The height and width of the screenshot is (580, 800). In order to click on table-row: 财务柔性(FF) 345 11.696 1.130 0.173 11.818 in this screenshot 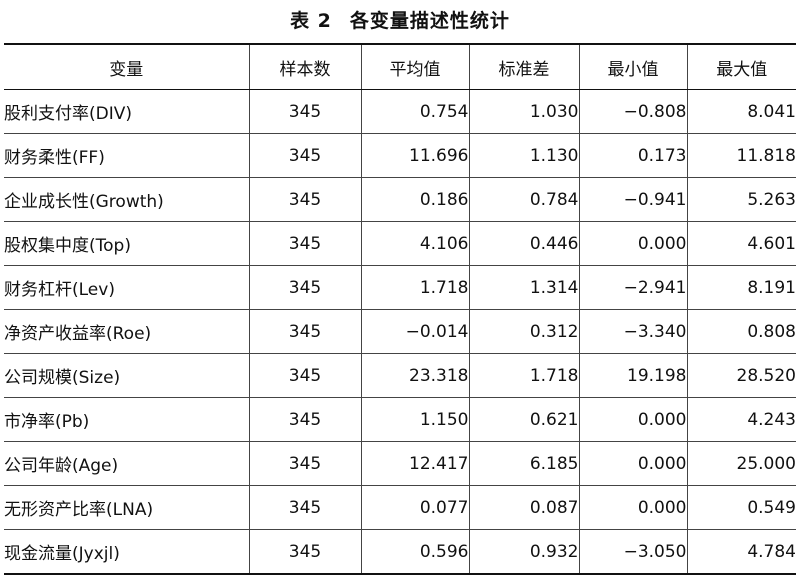, I will do `click(400, 155)`.